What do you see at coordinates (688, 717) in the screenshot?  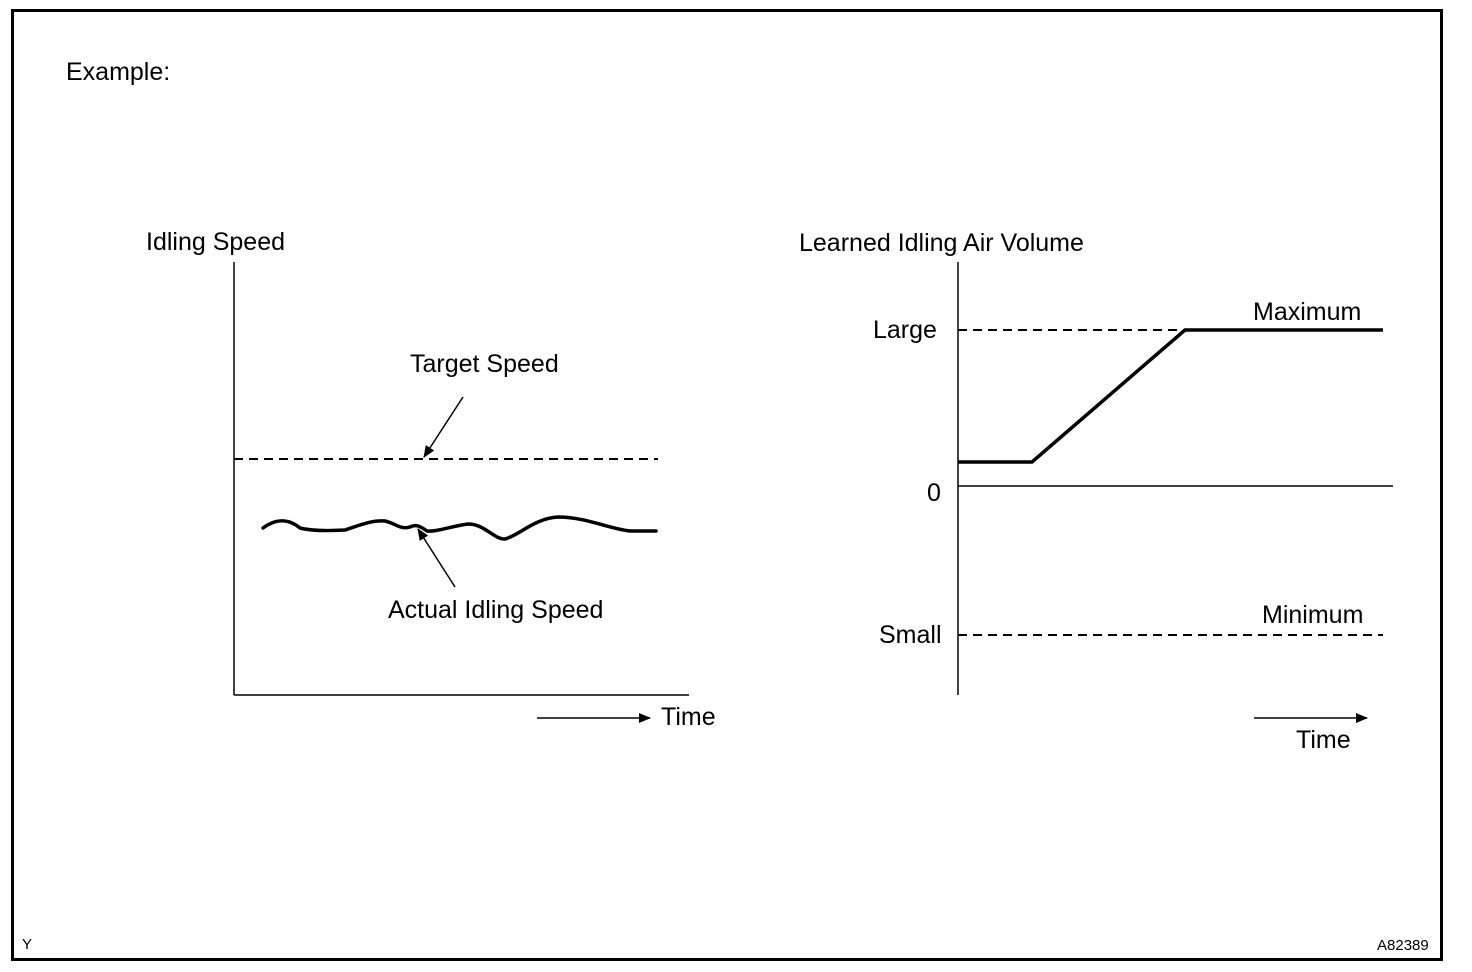 I see `left-x-axis-label: Time` at bounding box center [688, 717].